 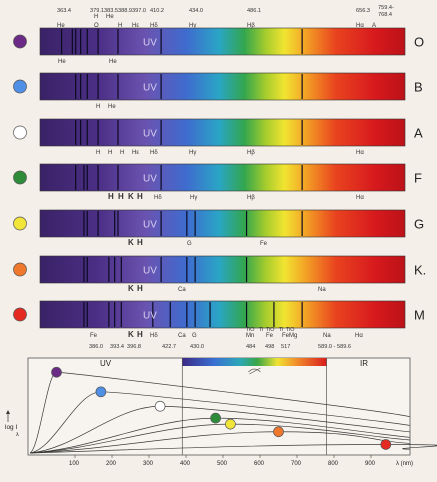 I want to click on header-element-label: Hδ, so click(x=154, y=26).